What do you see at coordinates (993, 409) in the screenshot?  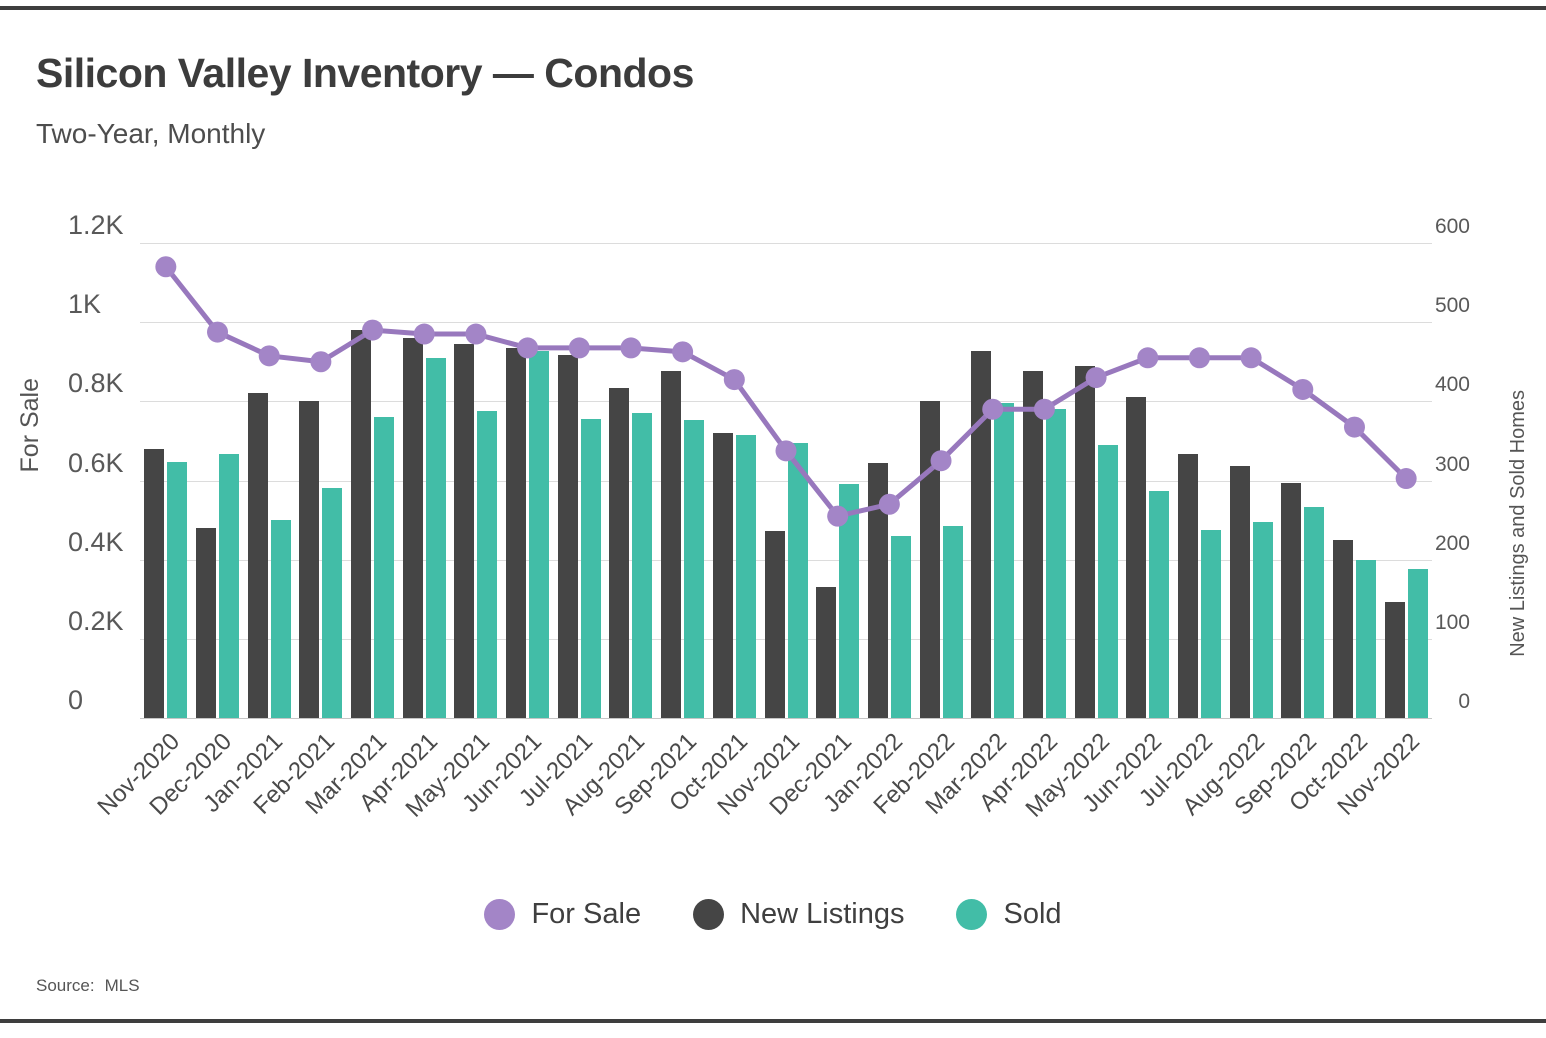 I see `for-sale-point-Mar-2022` at bounding box center [993, 409].